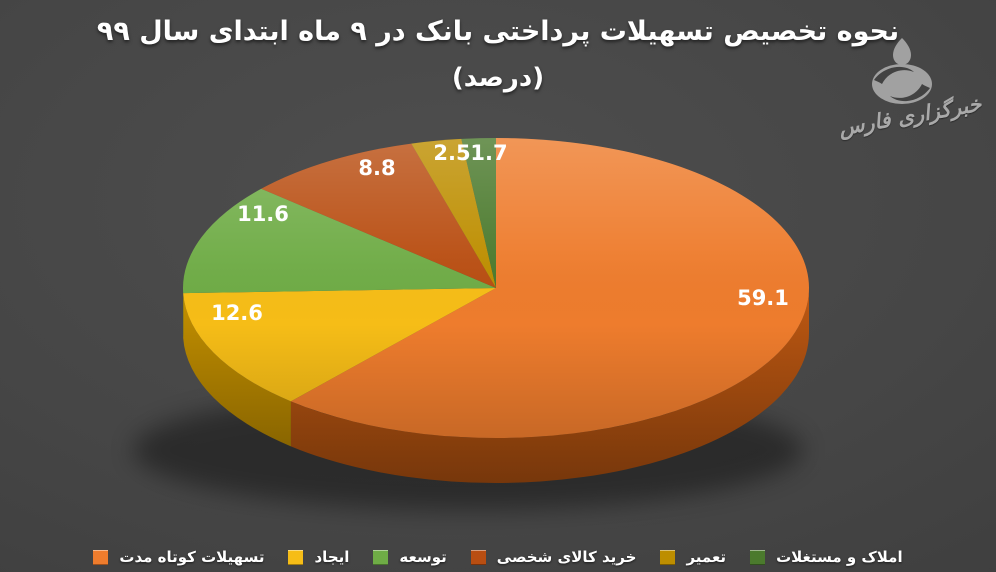 Image resolution: width=996 pixels, height=572 pixels. I want to click on legend-item-1: ایجاد, so click(318, 557).